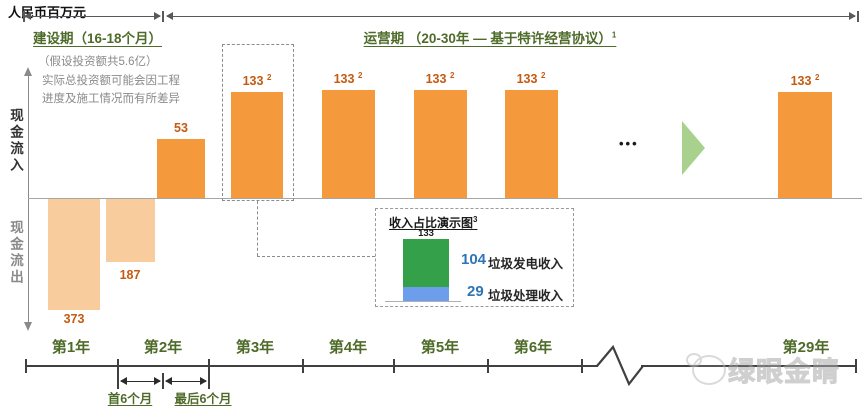  Describe the element at coordinates (181, 128) in the screenshot. I see `bar-year2-inflow-label: 53` at that location.